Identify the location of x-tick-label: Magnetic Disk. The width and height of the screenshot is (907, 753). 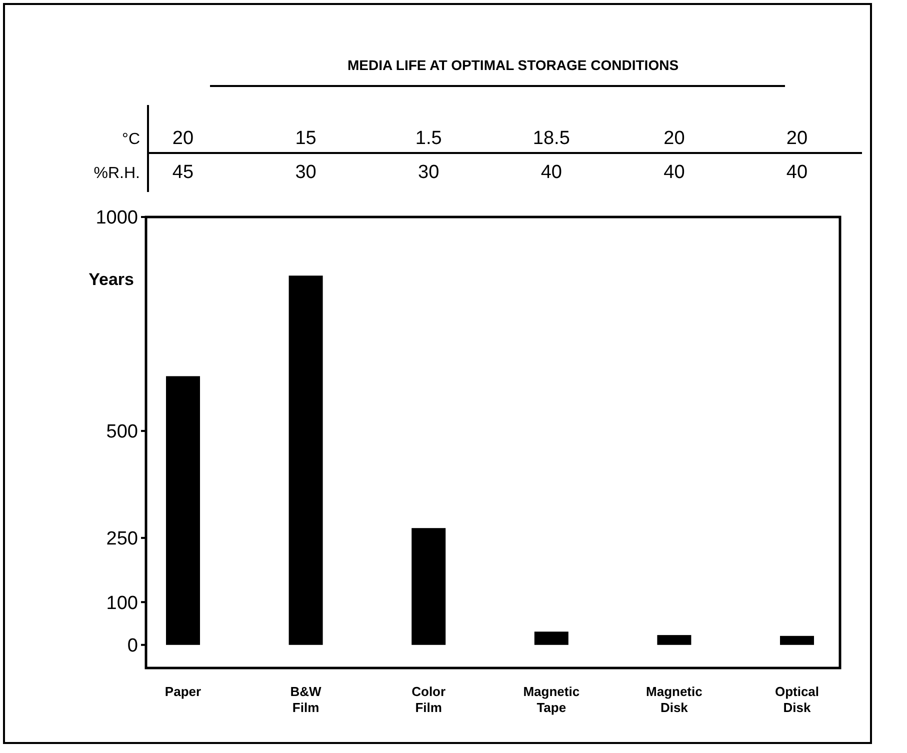
(674, 699).